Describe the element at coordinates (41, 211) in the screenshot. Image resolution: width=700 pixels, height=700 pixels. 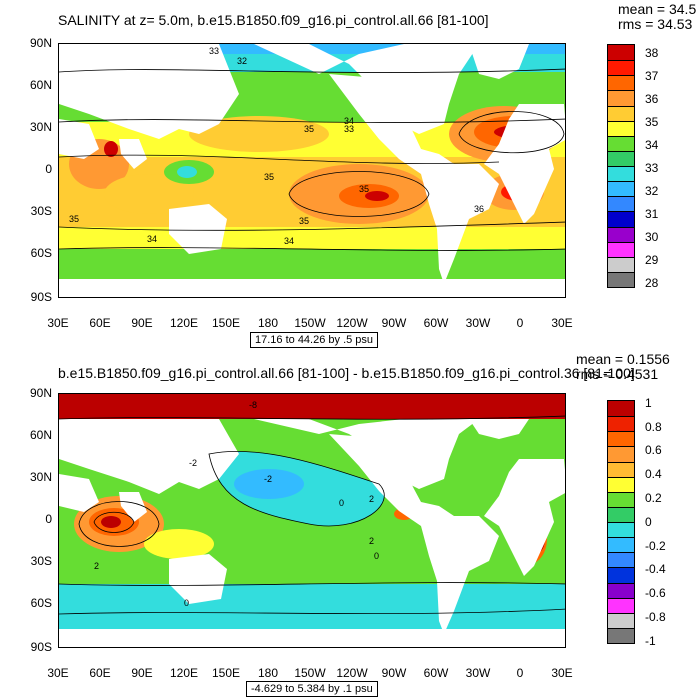
I see `lat-label: 30S` at that location.